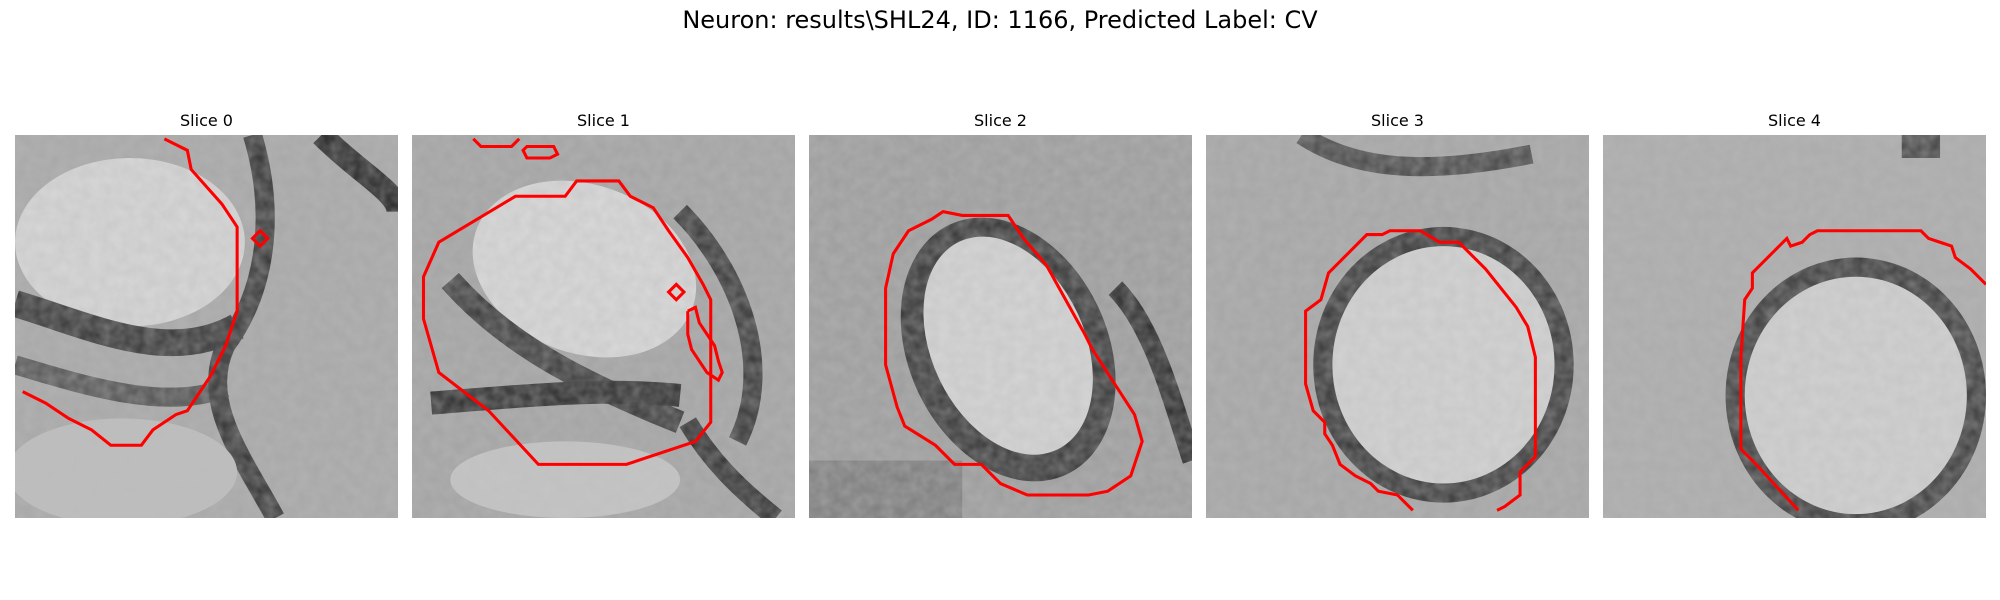 Image resolution: width=2000 pixels, height=600 pixels. Describe the element at coordinates (1794, 120) in the screenshot. I see `slice-title: Slice 4` at that location.